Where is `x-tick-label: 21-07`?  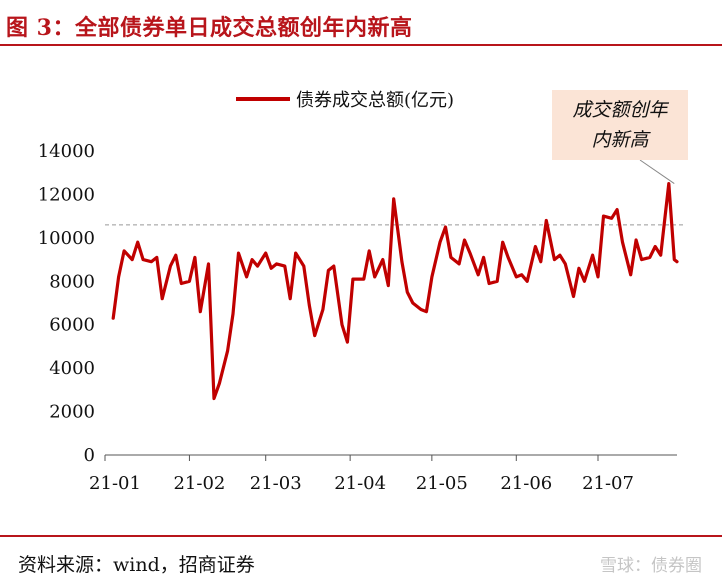
x-tick-label: 21-07 is located at coordinates (608, 483).